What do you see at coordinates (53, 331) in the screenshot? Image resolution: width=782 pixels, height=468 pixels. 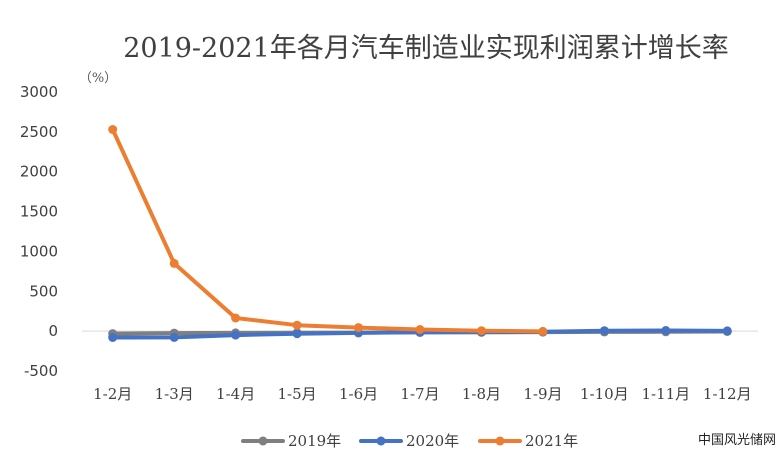 I see `y-tick-label: 0` at bounding box center [53, 331].